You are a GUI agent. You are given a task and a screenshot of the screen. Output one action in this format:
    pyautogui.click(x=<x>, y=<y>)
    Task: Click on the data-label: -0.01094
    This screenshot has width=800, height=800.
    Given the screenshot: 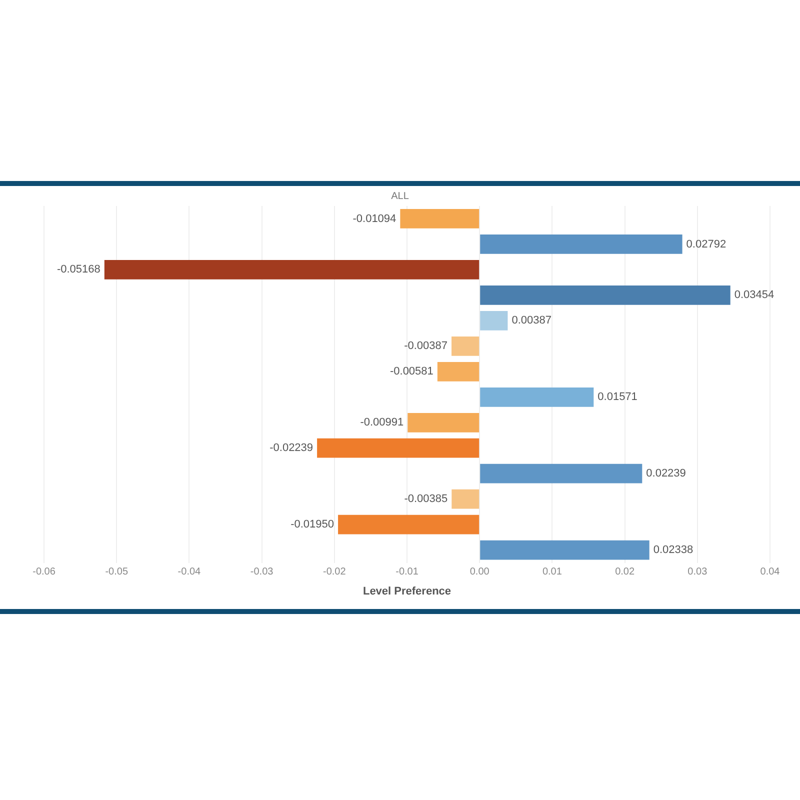 What is the action you would take?
    pyautogui.click(x=374, y=218)
    